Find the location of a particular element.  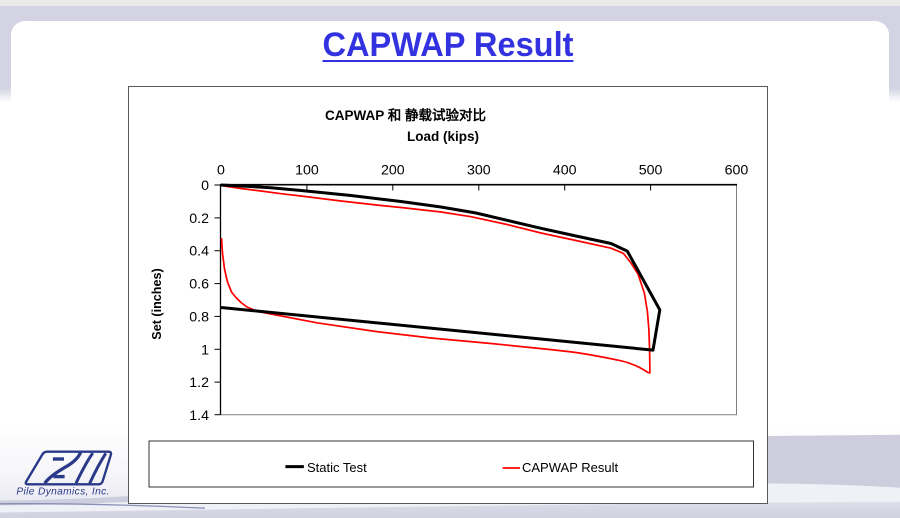

svg-text: 1.4 is located at coordinates (199, 416).